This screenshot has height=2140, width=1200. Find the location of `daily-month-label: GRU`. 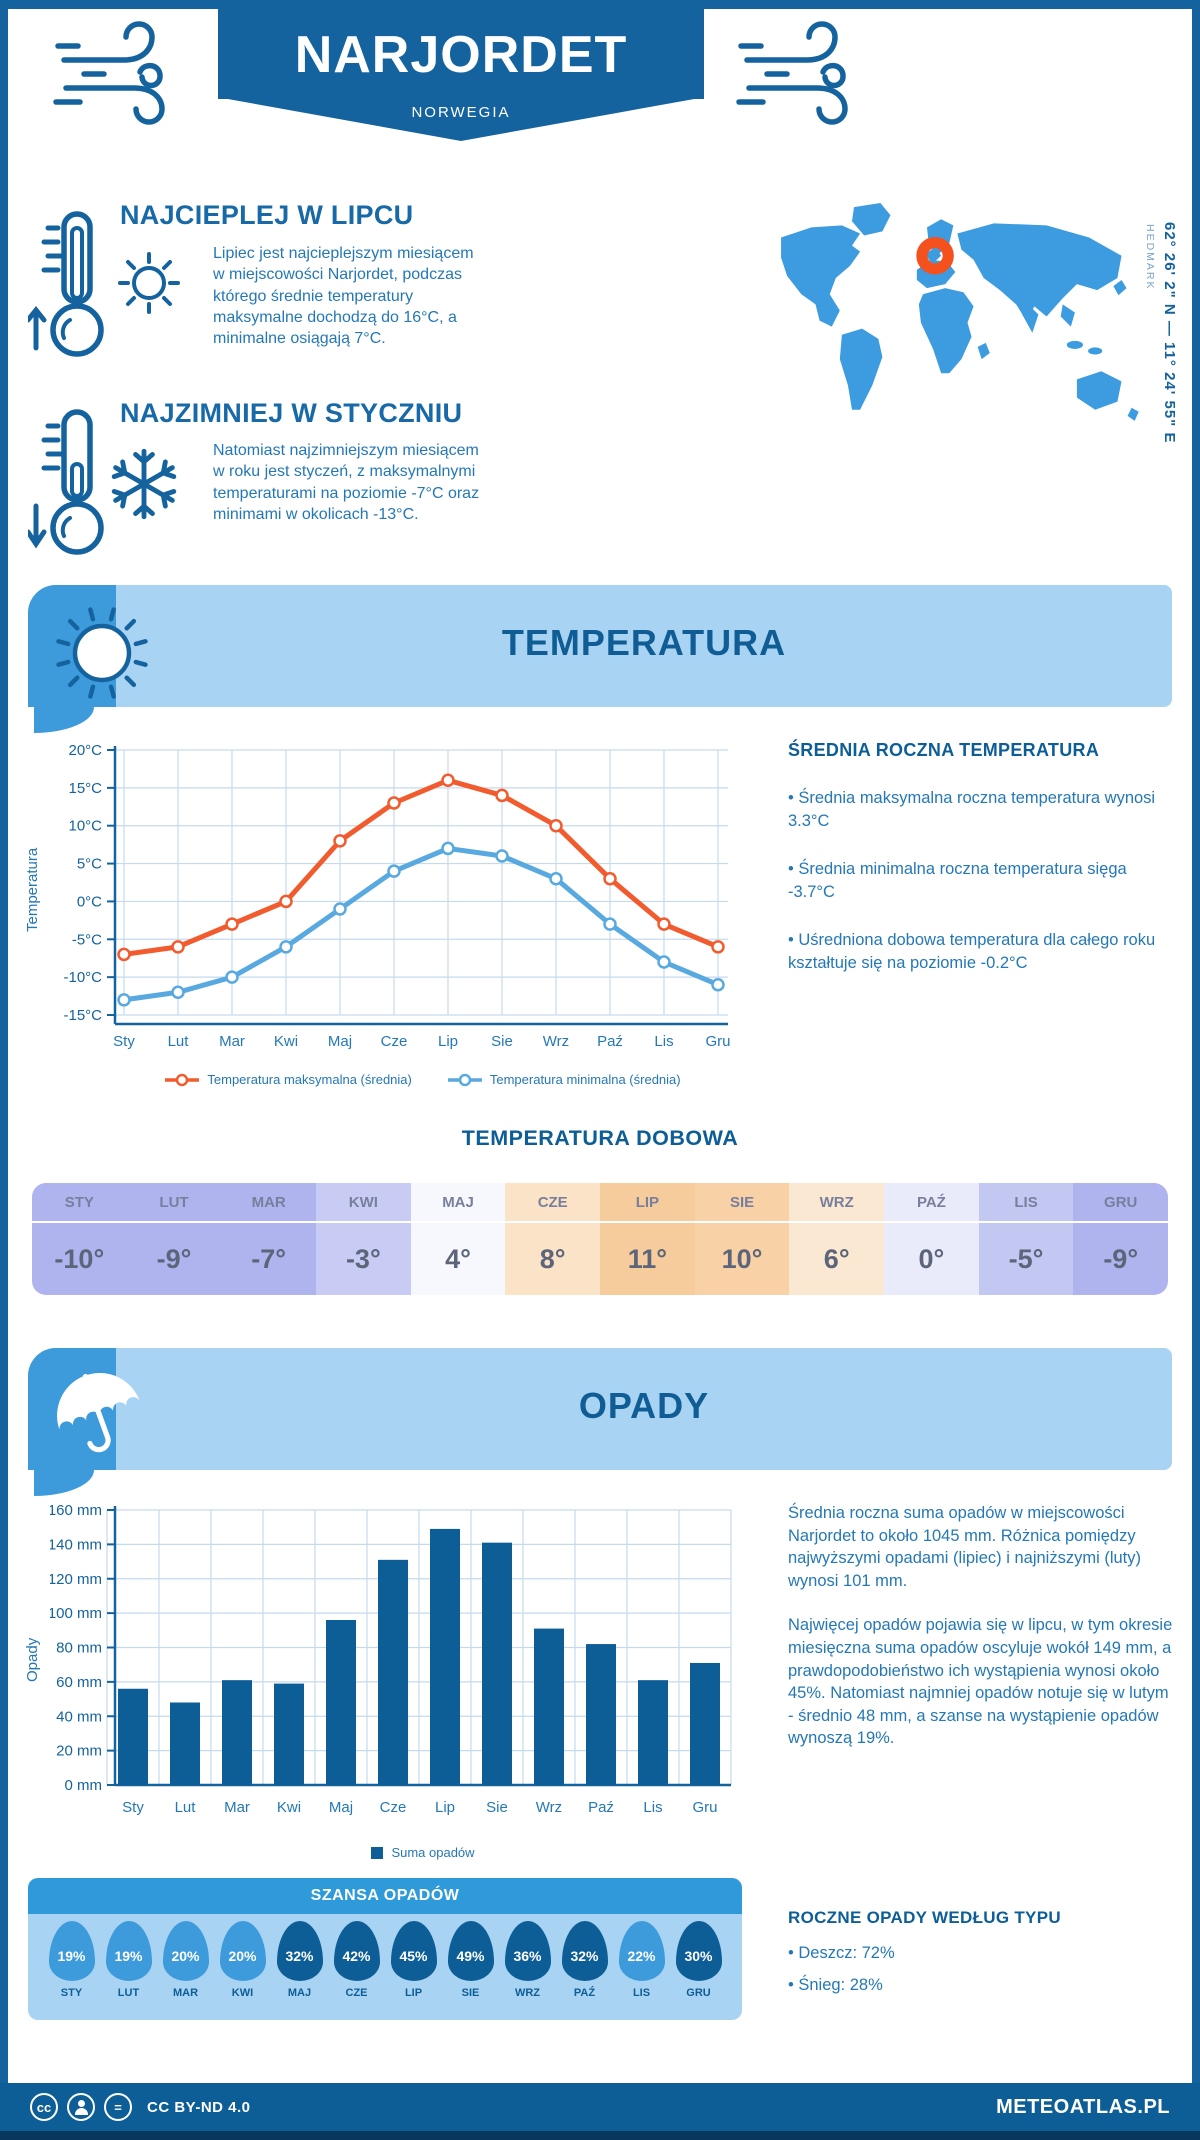

daily-month-label: GRU is located at coordinates (1120, 1203).